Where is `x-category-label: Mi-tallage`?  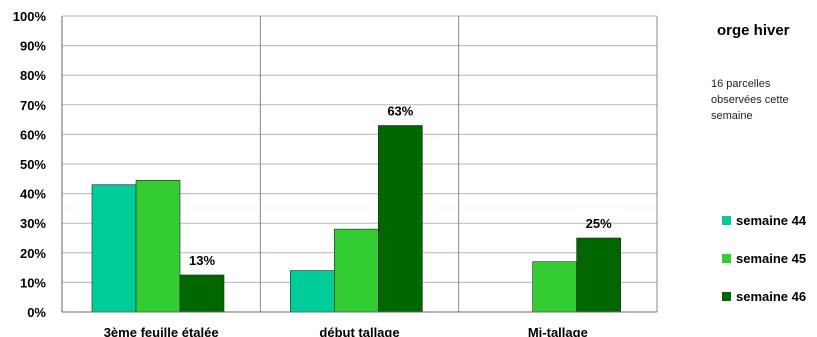 x-category-label: Mi-tallage is located at coordinates (558, 331).